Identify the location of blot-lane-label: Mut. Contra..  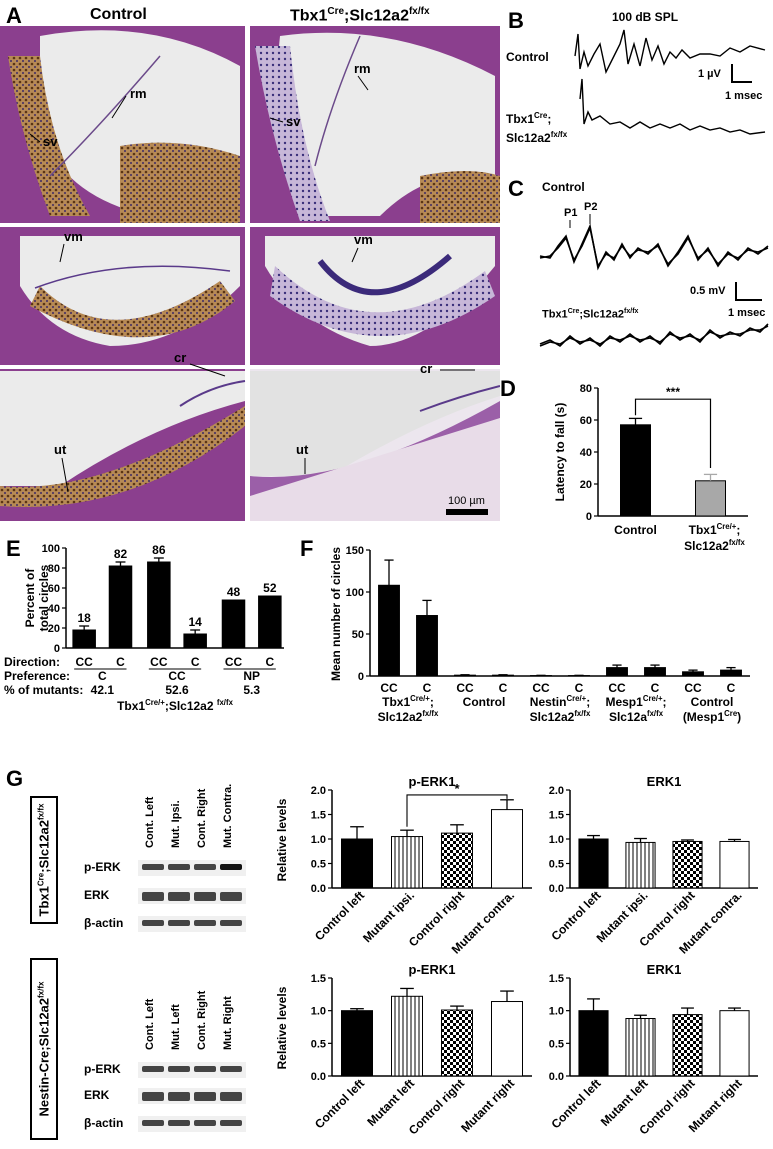
(228, 816).